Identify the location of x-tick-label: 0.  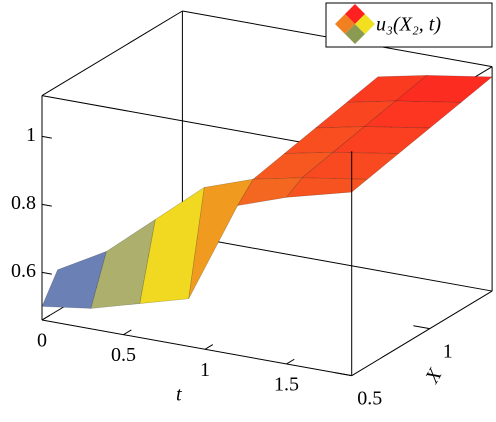
(42, 341).